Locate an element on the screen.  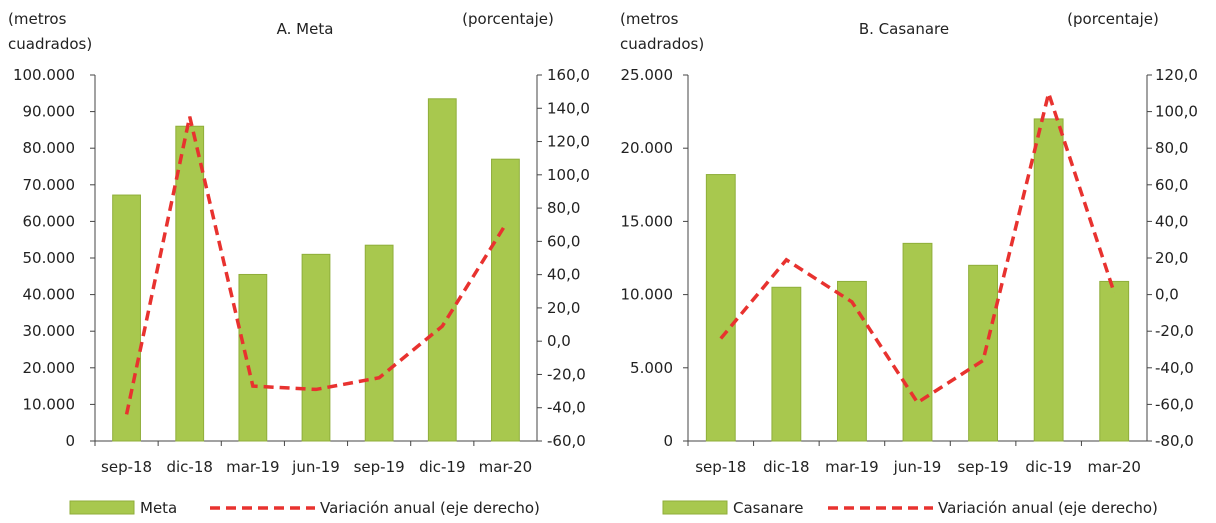
left-tick-label: 15.000 is located at coordinates (647, 221).